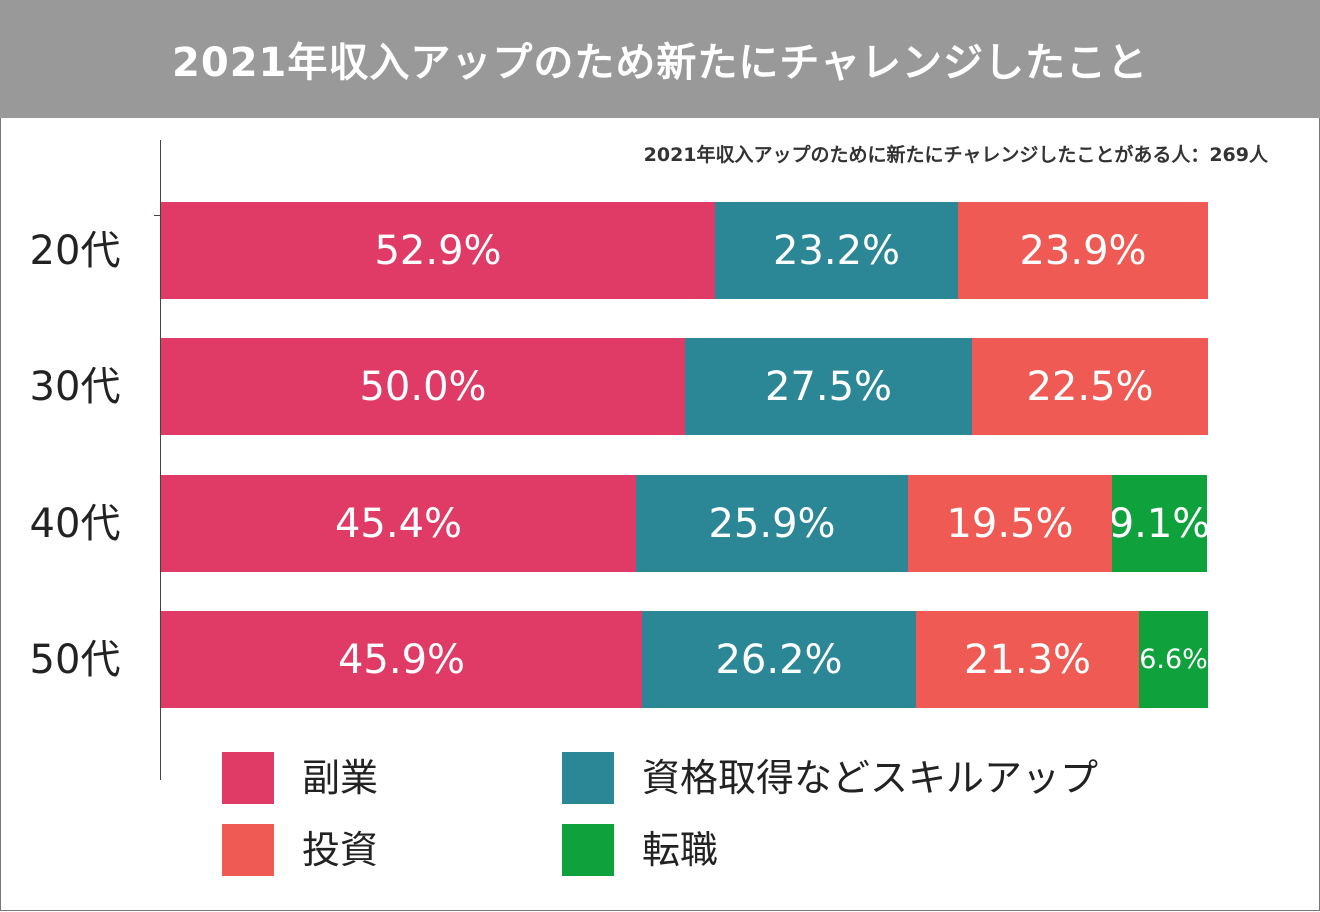 This screenshot has height=912, width=1320. I want to click on bar-segment: 23.2%, so click(836, 250).